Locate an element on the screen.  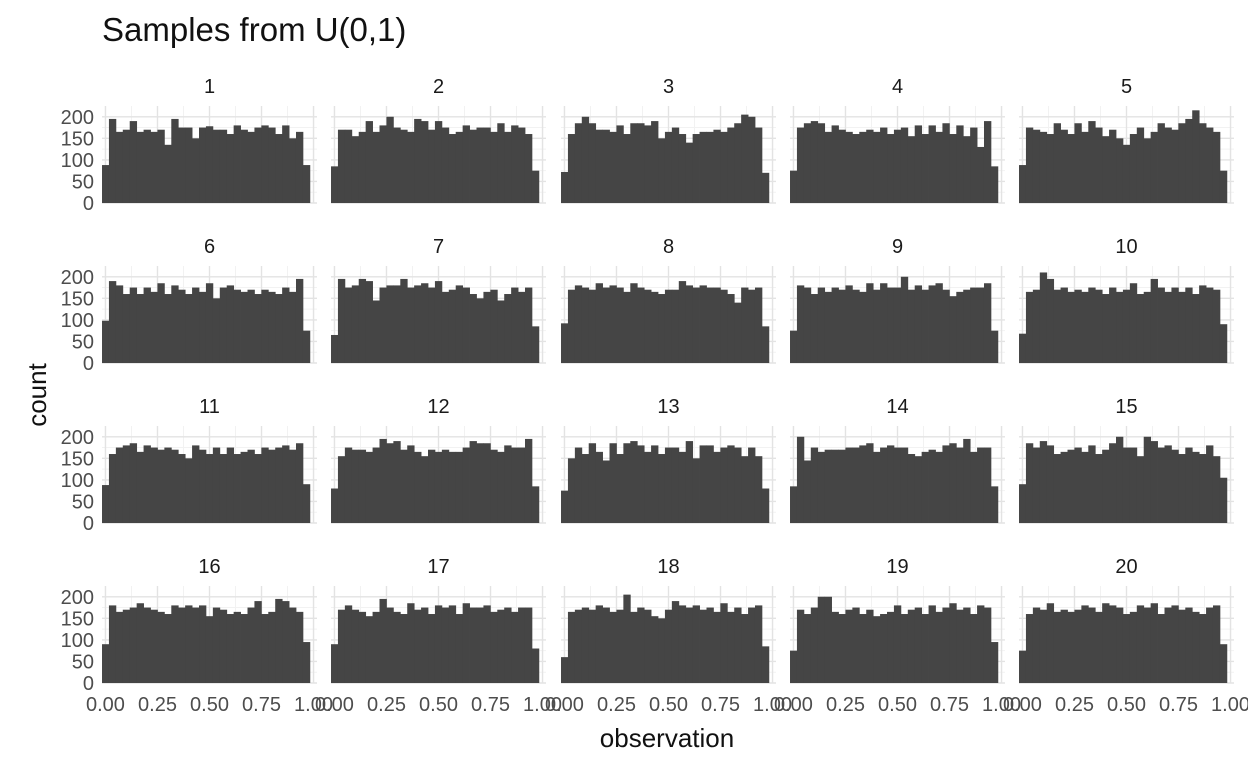
facet-strip-label: 11 is located at coordinates (209, 407).